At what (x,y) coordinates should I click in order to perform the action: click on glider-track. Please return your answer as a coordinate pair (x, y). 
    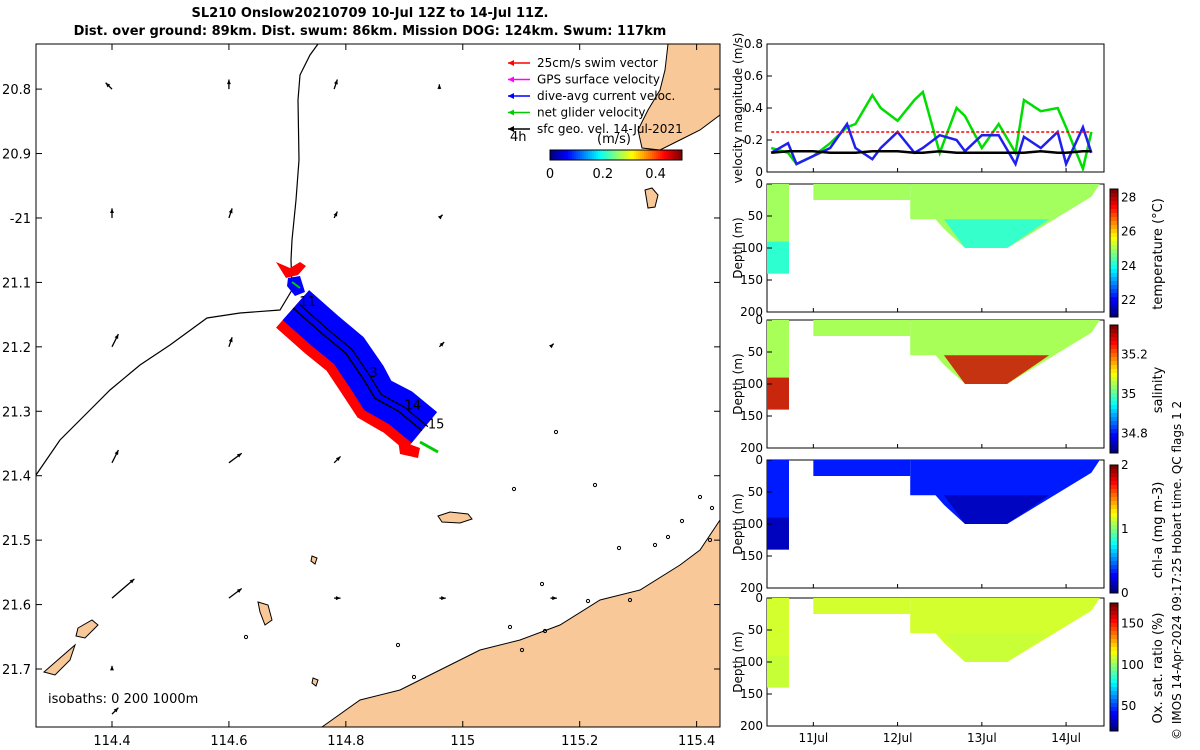
    Looking at the image, I should click on (357, 369).